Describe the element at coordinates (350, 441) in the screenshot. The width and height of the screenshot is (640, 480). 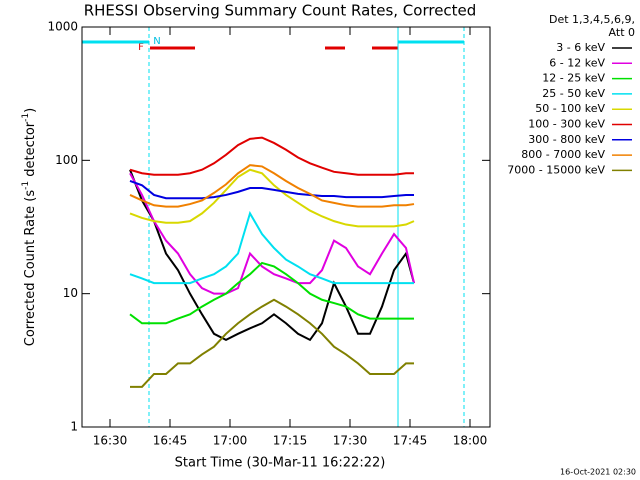
I see `x-tick-label: 17:30` at that location.